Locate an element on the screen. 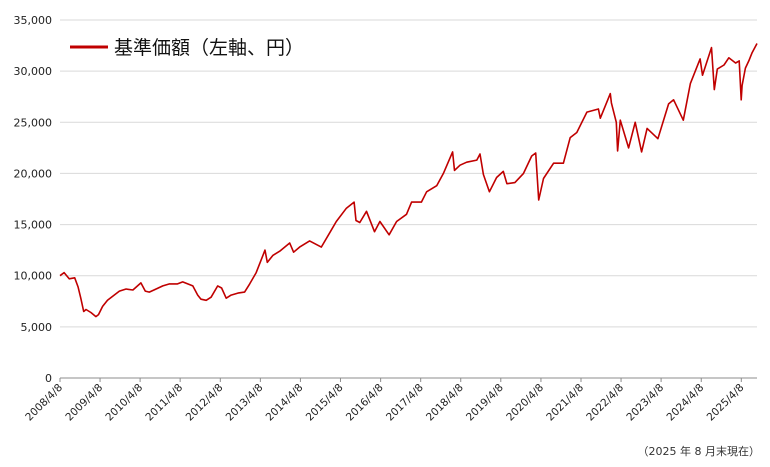  x-tick-label: 2021/4/8 is located at coordinates (565, 403).